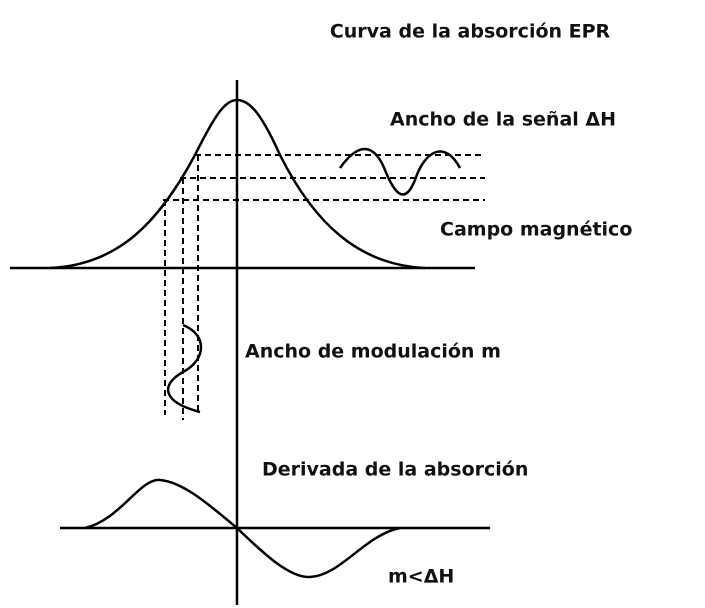 Image resolution: width=705 pixels, height=608 pixels. What do you see at coordinates (395, 470) in the screenshot?
I see `label: Derivada de la absorción` at bounding box center [395, 470].